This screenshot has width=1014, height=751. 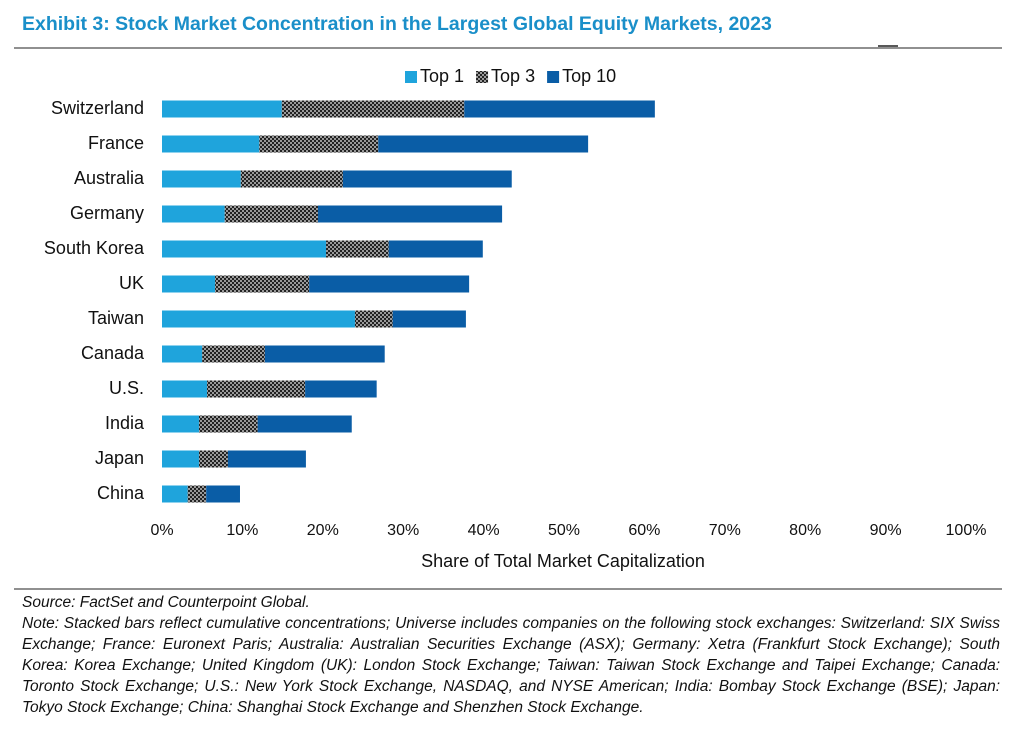 What do you see at coordinates (323, 530) in the screenshot?
I see `x-tick-label: 20%` at bounding box center [323, 530].